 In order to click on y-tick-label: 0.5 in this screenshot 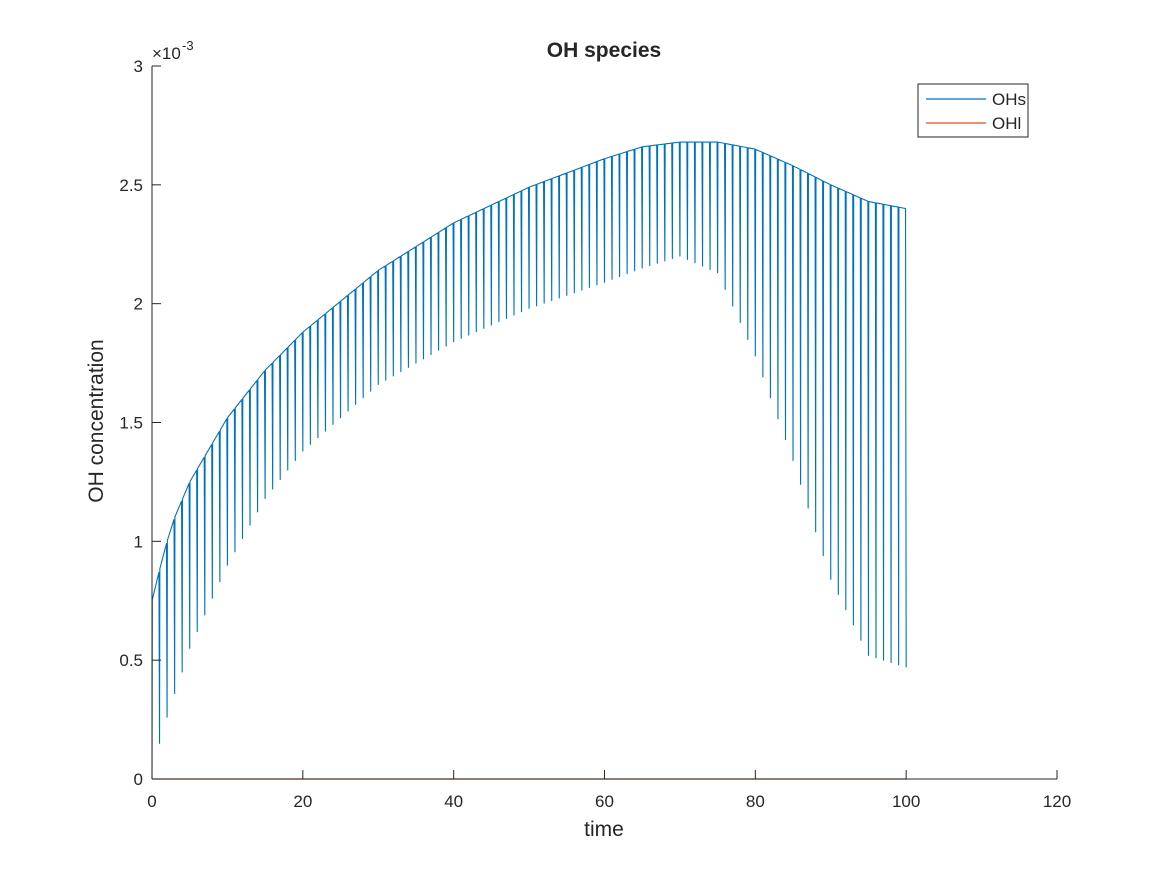, I will do `click(131, 660)`.